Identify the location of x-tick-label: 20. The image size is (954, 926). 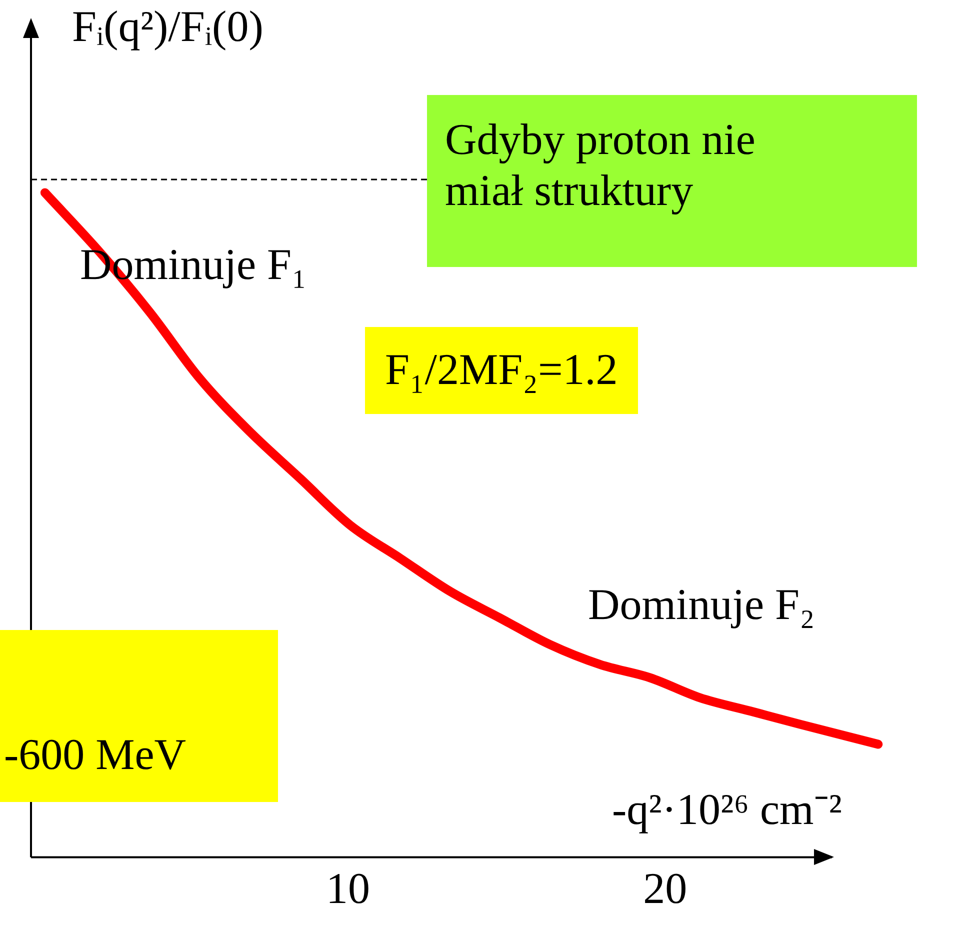
(665, 889).